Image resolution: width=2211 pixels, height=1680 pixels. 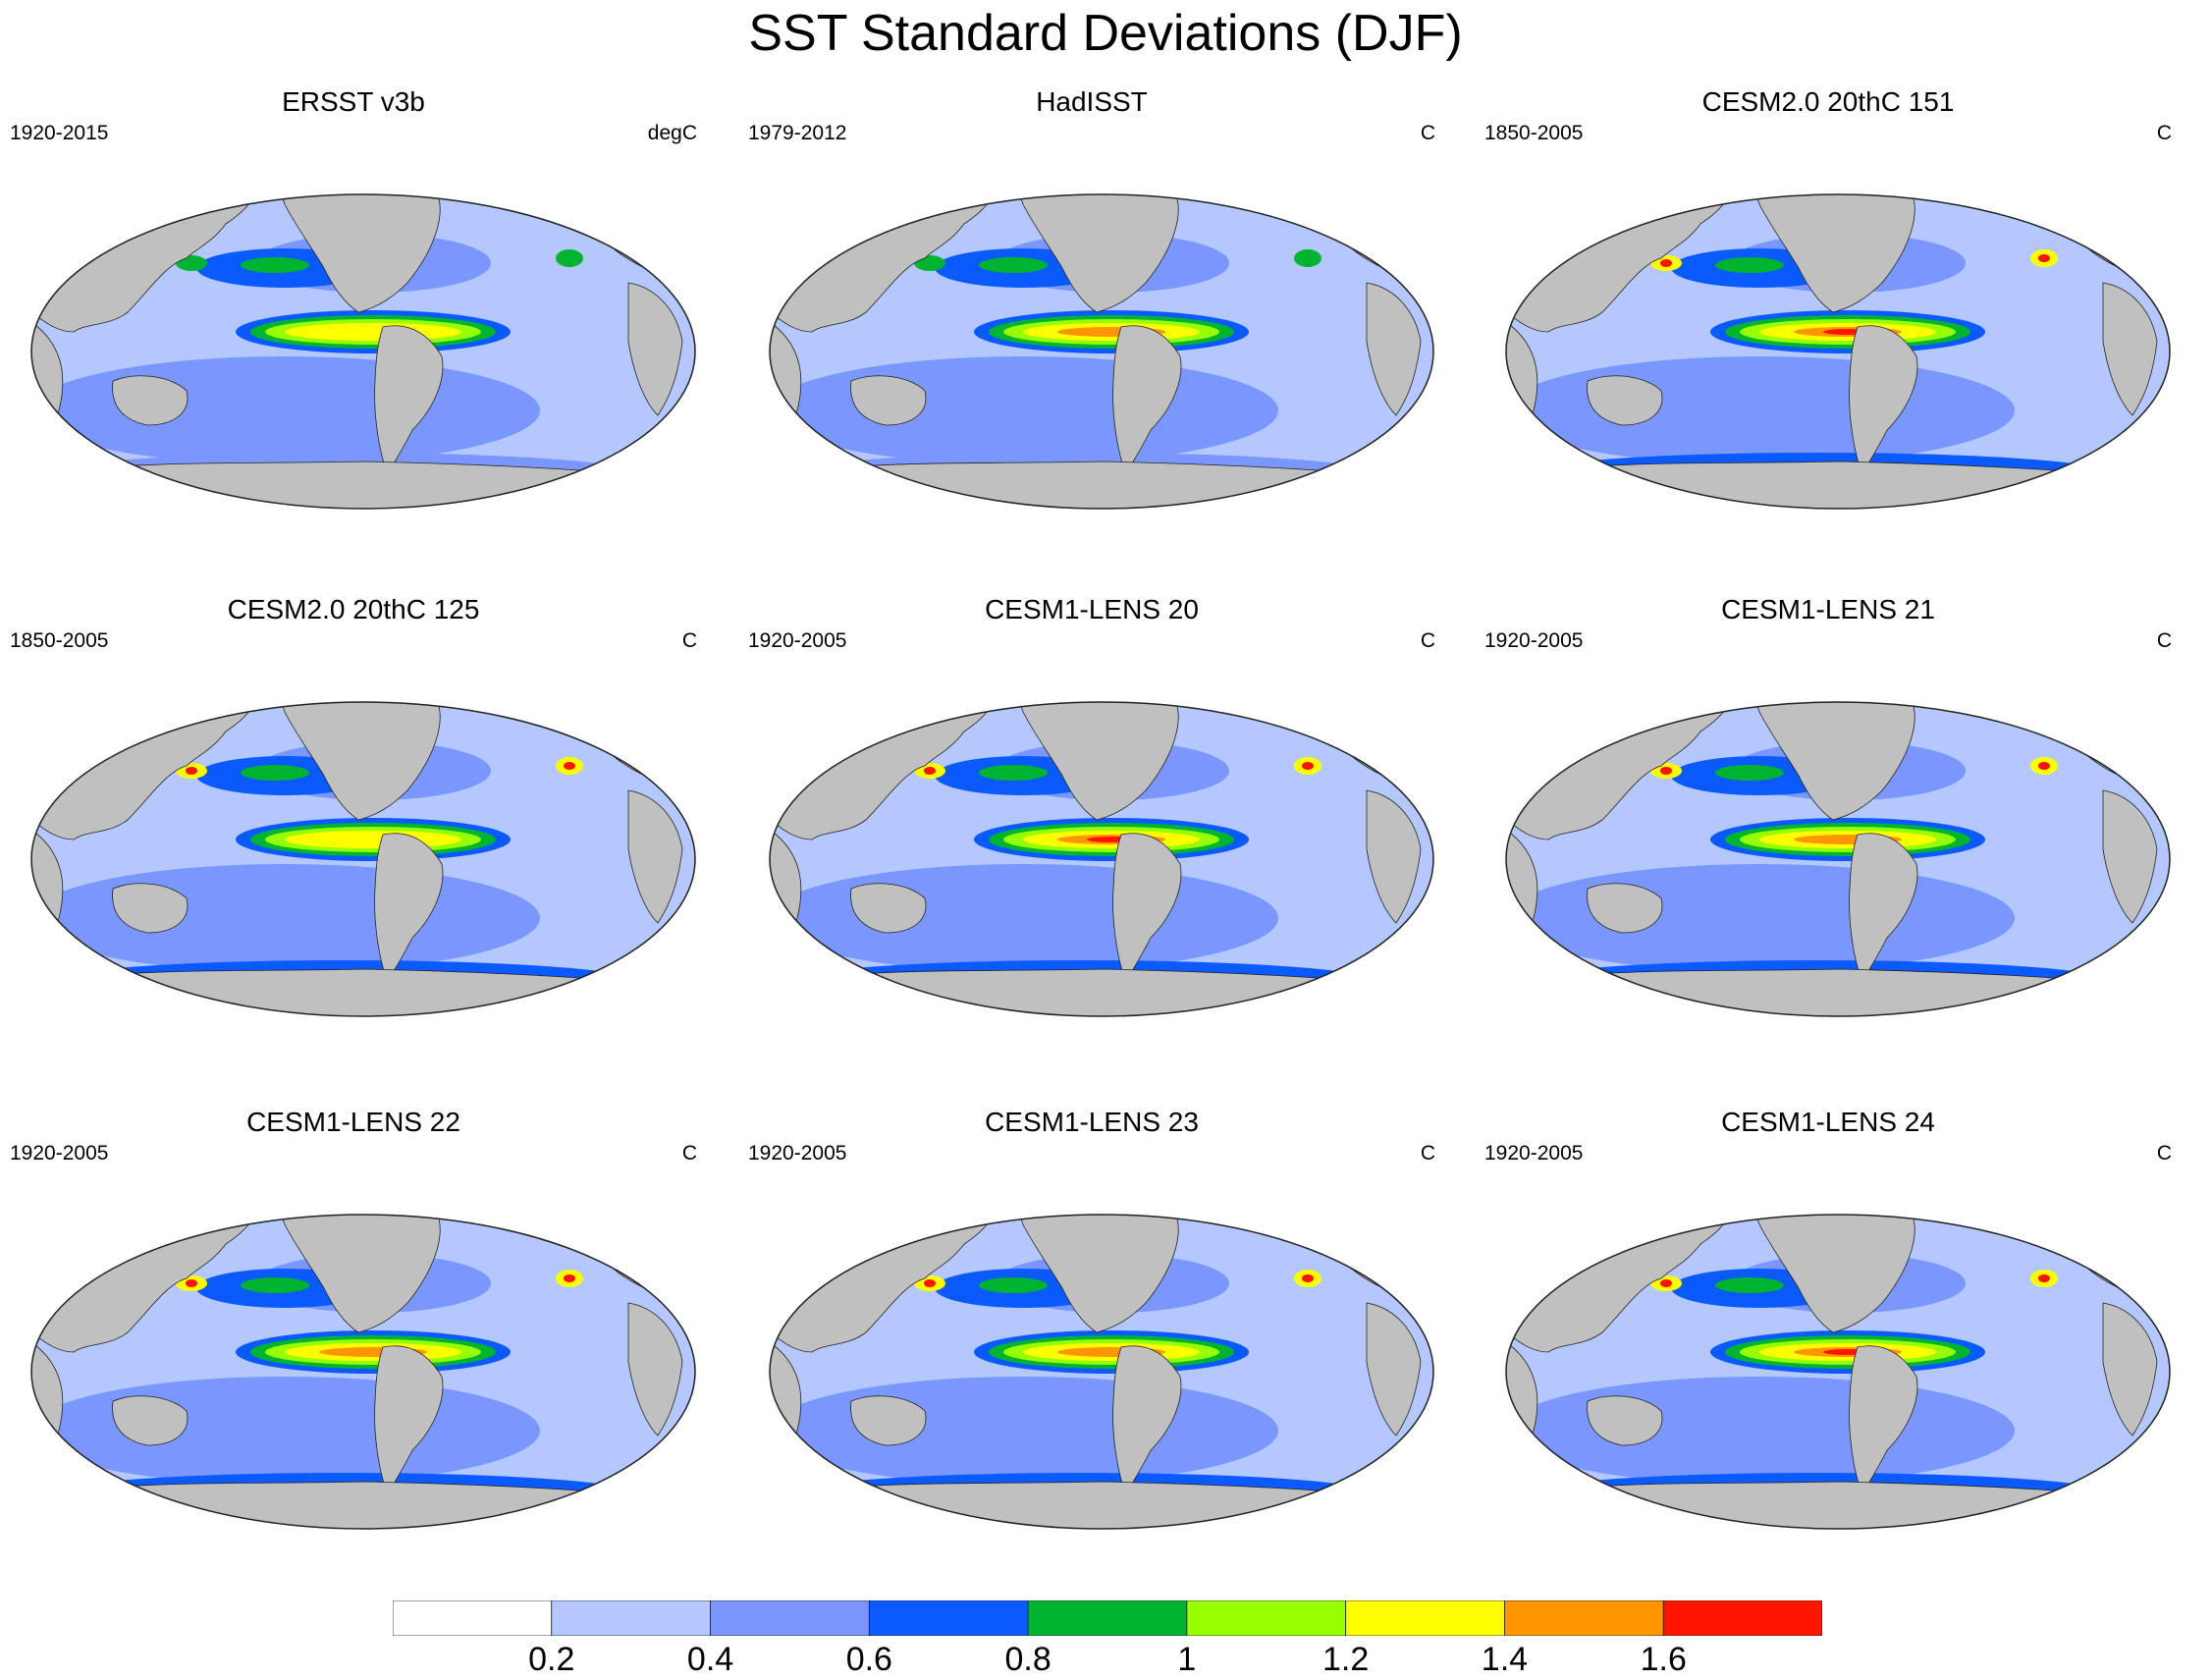 What do you see at coordinates (354, 1337) in the screenshot?
I see `map-panel: CESM1-LENS 22 1920-2005 C` at bounding box center [354, 1337].